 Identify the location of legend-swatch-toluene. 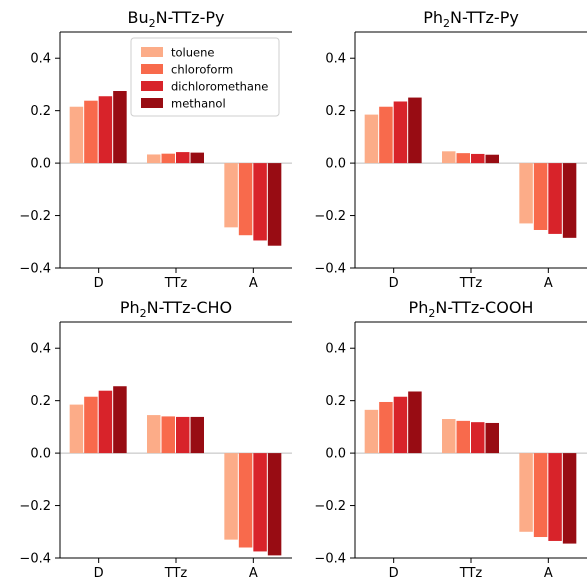
(152, 52).